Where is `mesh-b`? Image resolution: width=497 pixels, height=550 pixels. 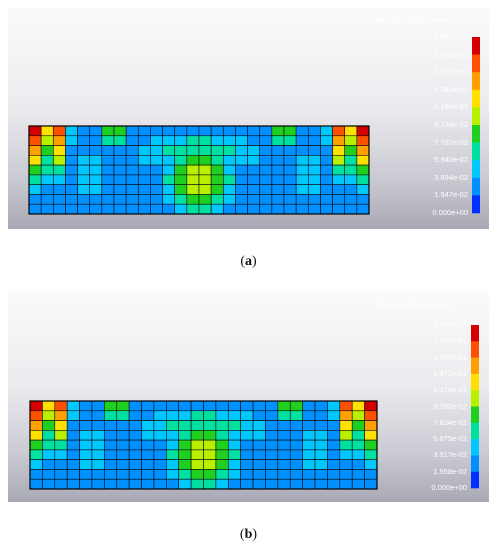
mesh-b is located at coordinates (203, 445).